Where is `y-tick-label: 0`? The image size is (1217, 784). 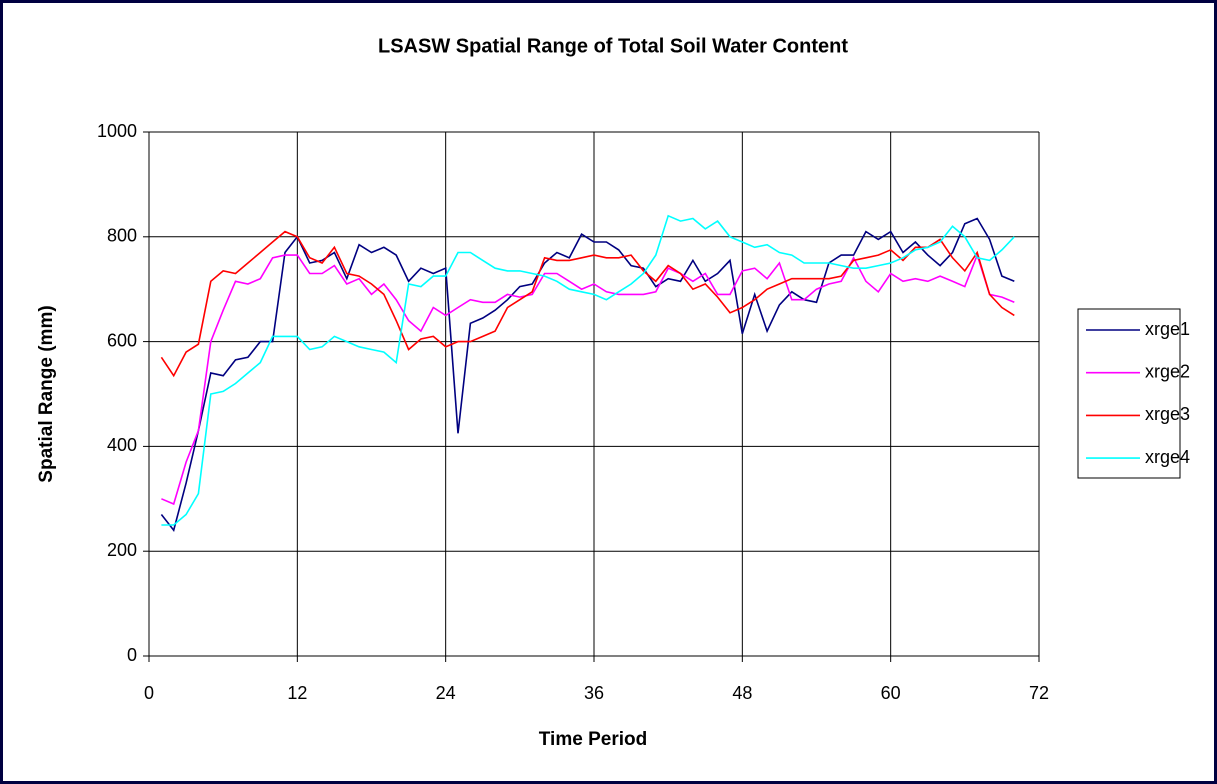
y-tick-label: 0 is located at coordinates (132, 655).